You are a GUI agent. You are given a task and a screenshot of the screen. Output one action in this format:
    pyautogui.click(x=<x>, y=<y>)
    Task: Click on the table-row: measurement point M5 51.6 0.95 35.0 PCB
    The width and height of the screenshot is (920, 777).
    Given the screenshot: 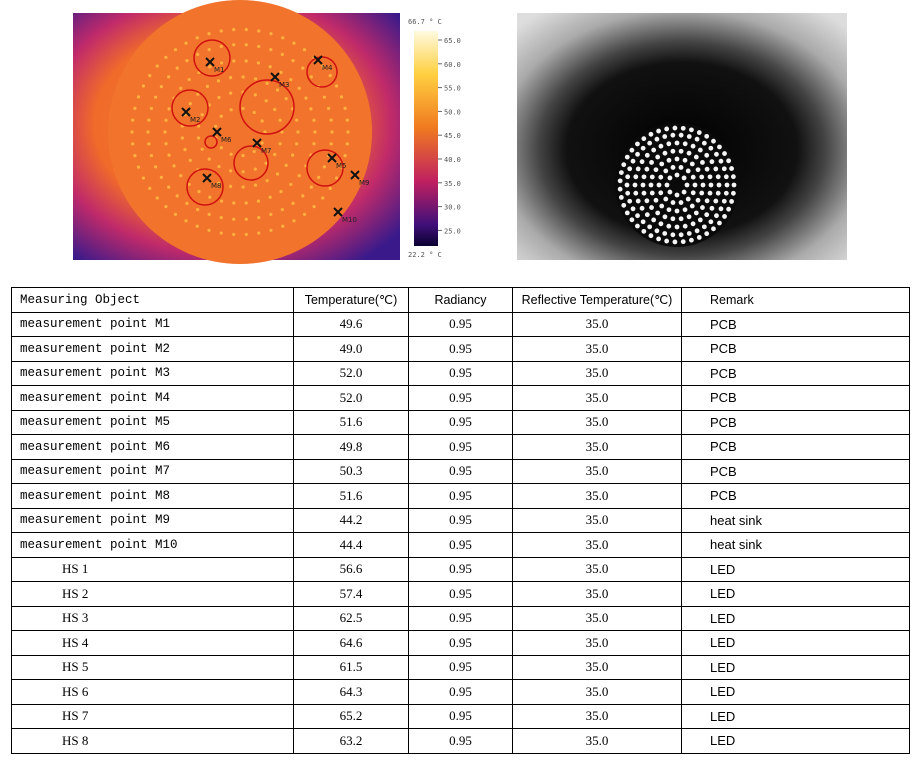 What is the action you would take?
    pyautogui.click(x=460, y=422)
    